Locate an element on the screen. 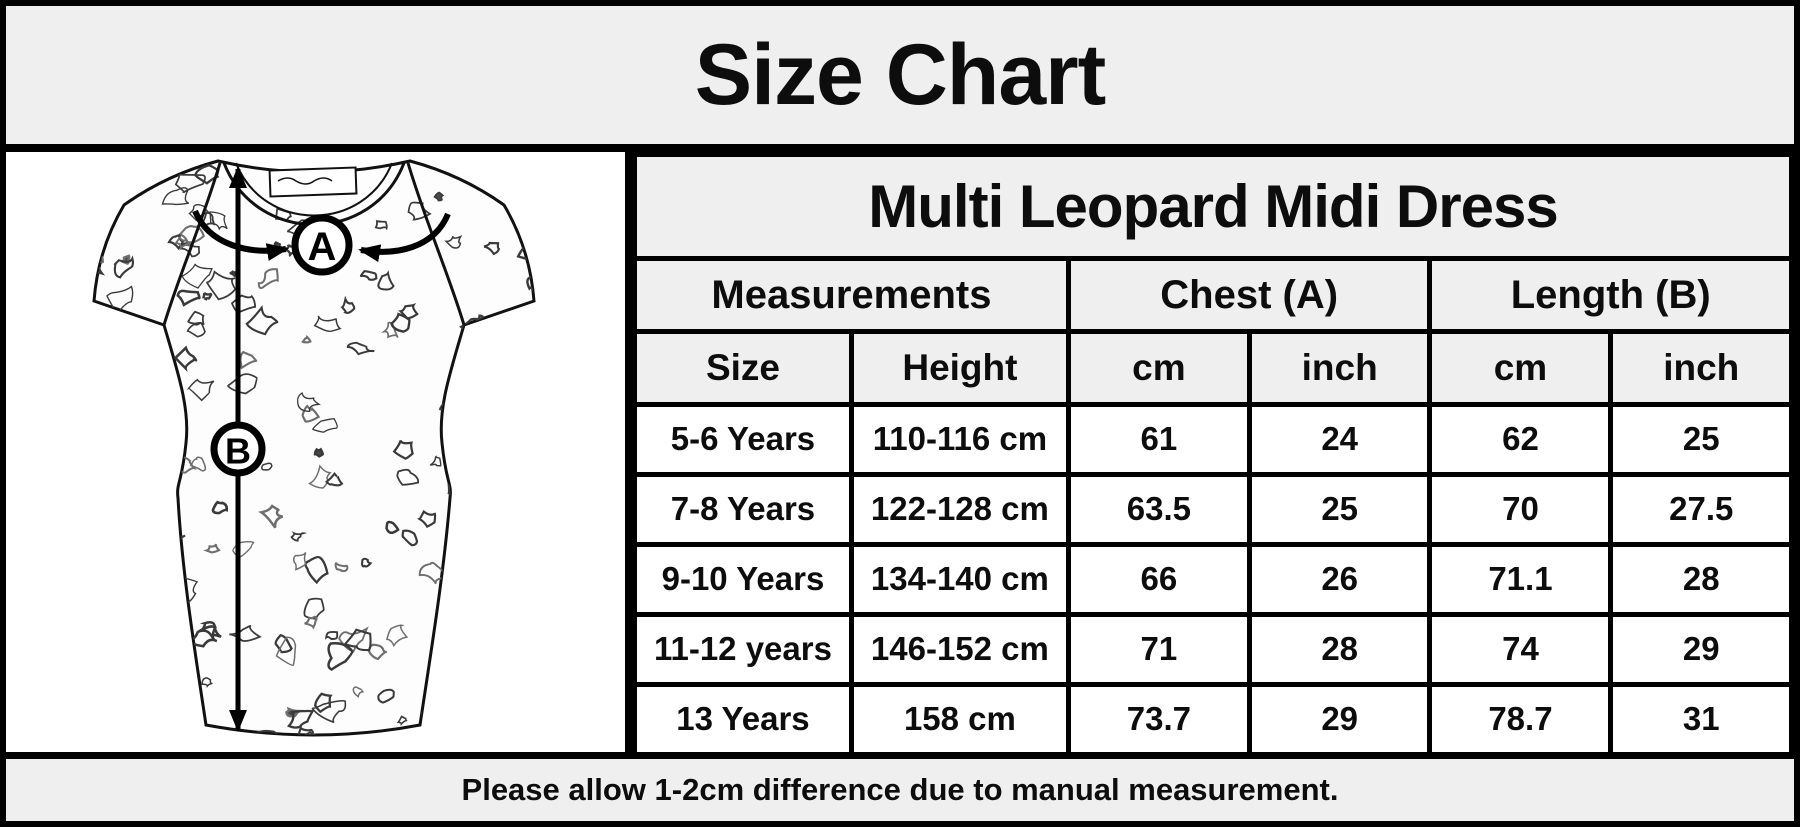 This screenshot has width=1800, height=827. cell-length-inch: 28 is located at coordinates (1701, 579).